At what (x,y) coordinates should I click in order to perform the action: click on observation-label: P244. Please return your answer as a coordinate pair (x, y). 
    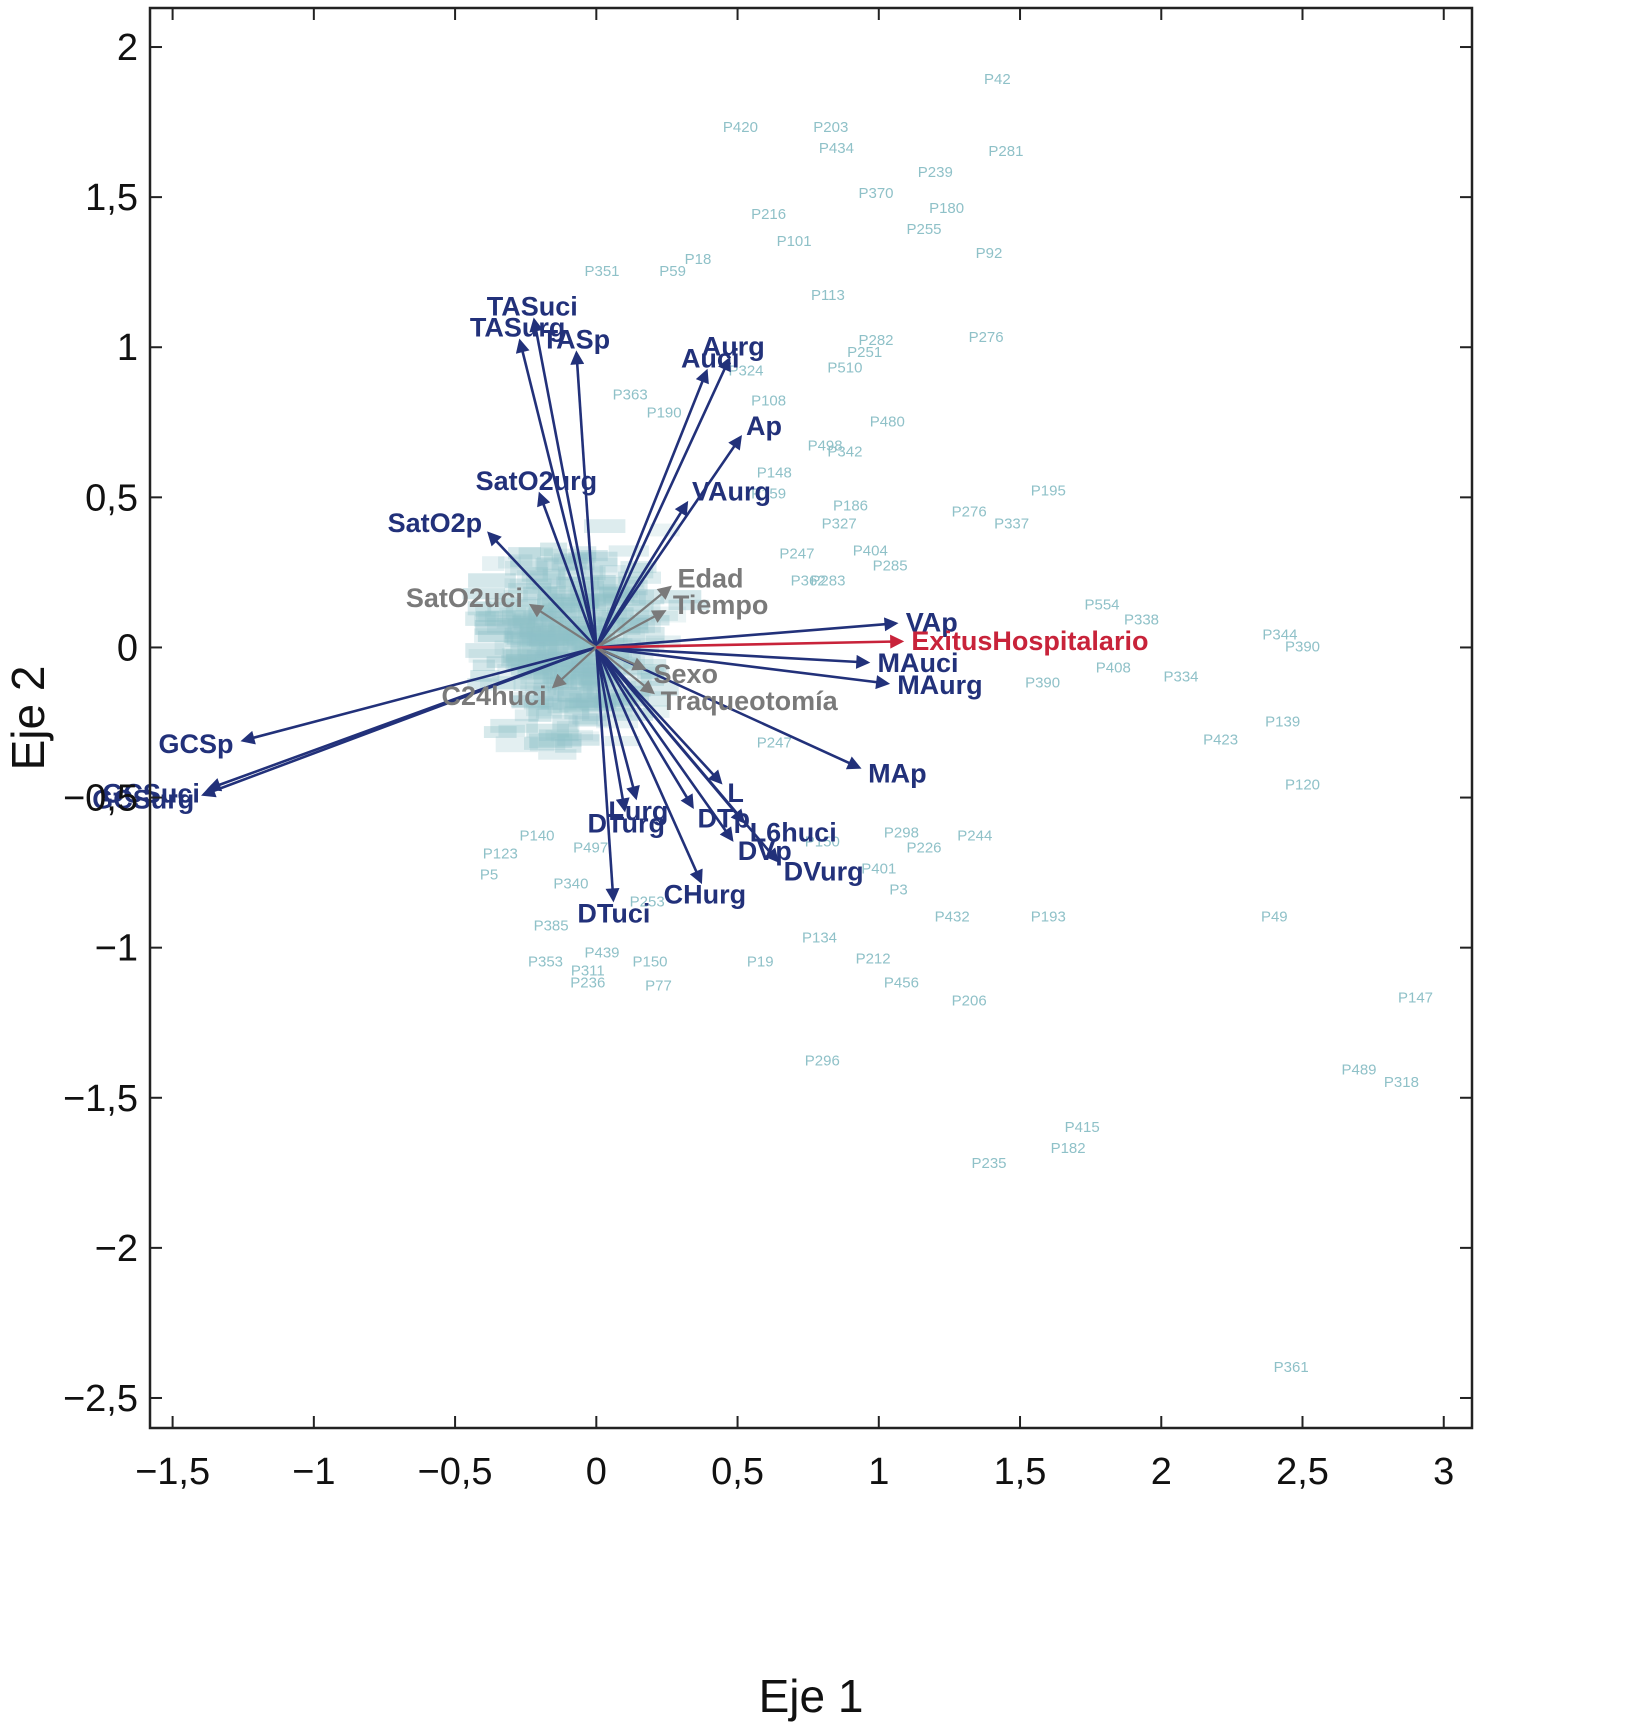
    Looking at the image, I should click on (974, 836).